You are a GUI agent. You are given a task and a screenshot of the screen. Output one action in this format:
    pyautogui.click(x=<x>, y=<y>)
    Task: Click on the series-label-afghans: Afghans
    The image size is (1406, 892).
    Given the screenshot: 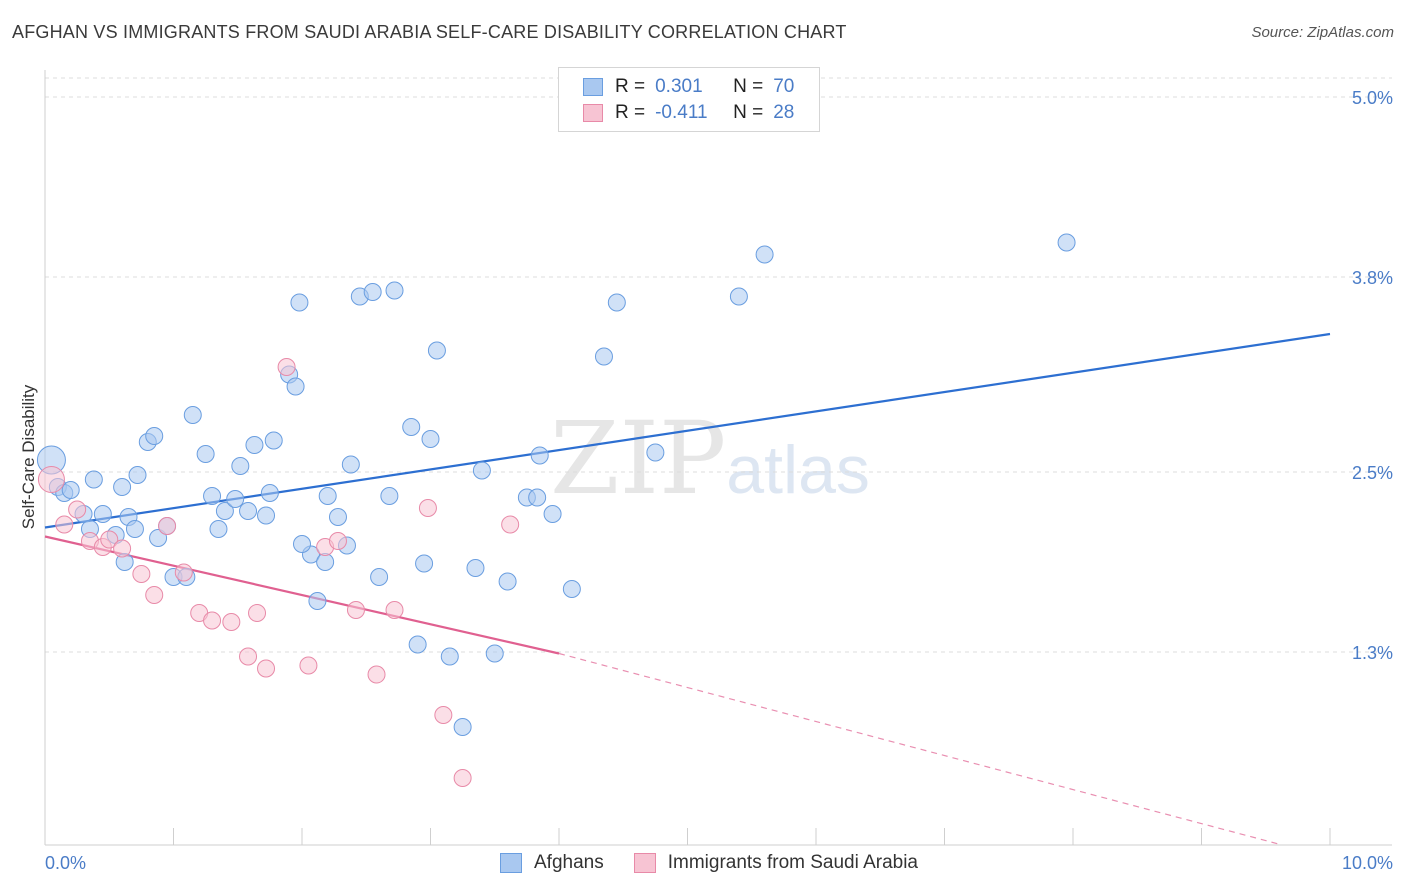 What is the action you would take?
    pyautogui.click(x=569, y=862)
    